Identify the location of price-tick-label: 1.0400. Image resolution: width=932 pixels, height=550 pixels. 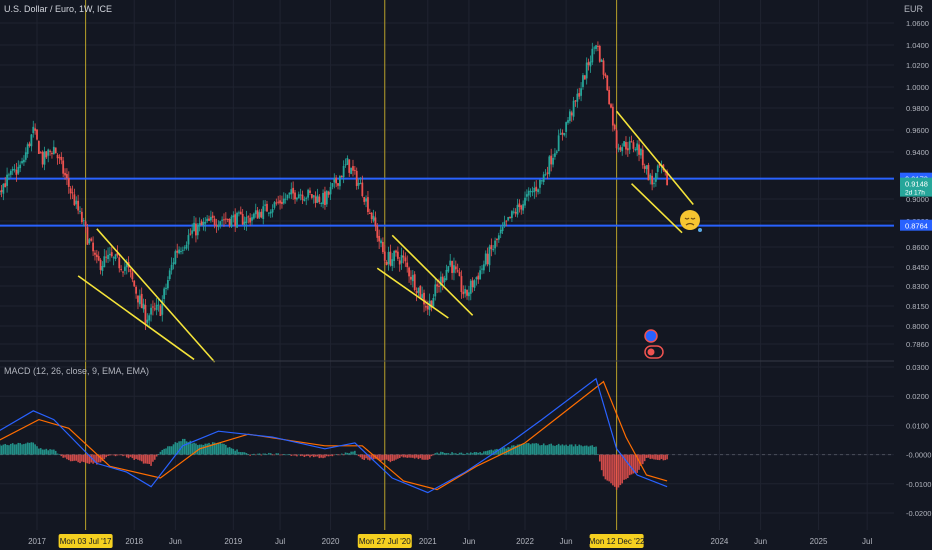
(917, 45).